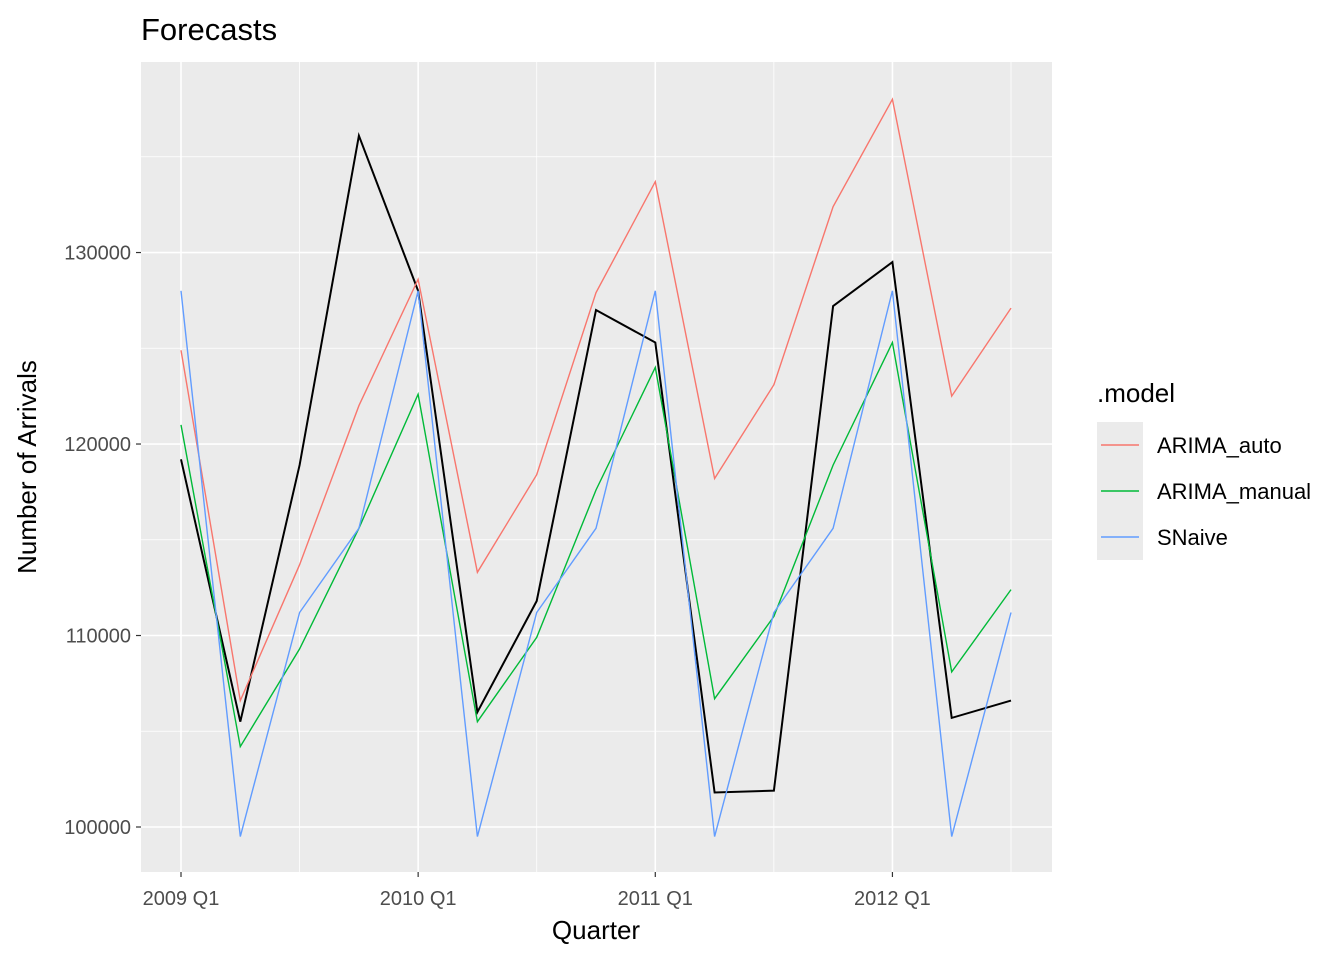 The height and width of the screenshot is (960, 1344). What do you see at coordinates (1204, 469) in the screenshot?
I see `legend: .model ARIMA_auto ARIMA_manual SNaive` at bounding box center [1204, 469].